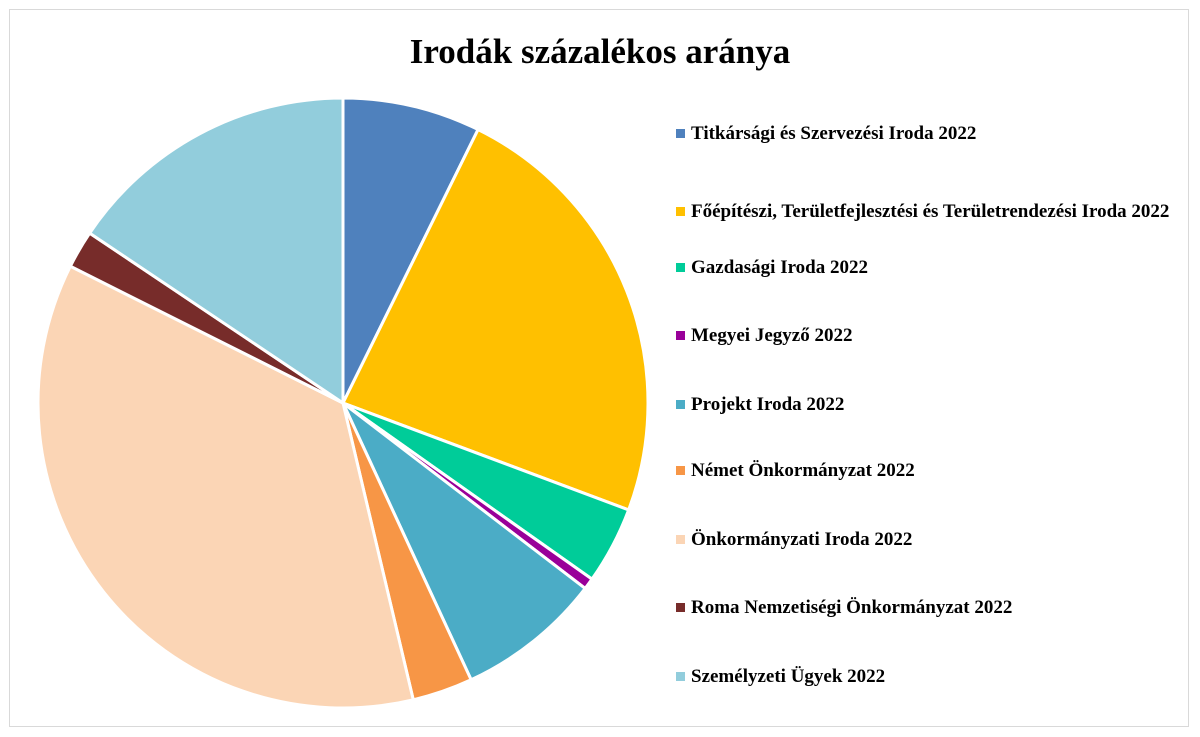 The width and height of the screenshot is (1200, 737). I want to click on legend-label: Személyzeti Ügyek 2022, so click(788, 676).